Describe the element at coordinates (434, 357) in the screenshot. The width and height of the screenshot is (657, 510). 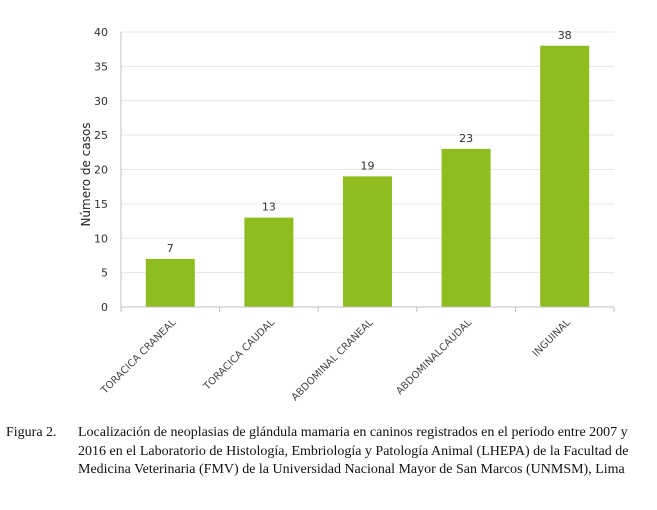
I see `x-category-label: ABDOMINALCAUDAL` at that location.